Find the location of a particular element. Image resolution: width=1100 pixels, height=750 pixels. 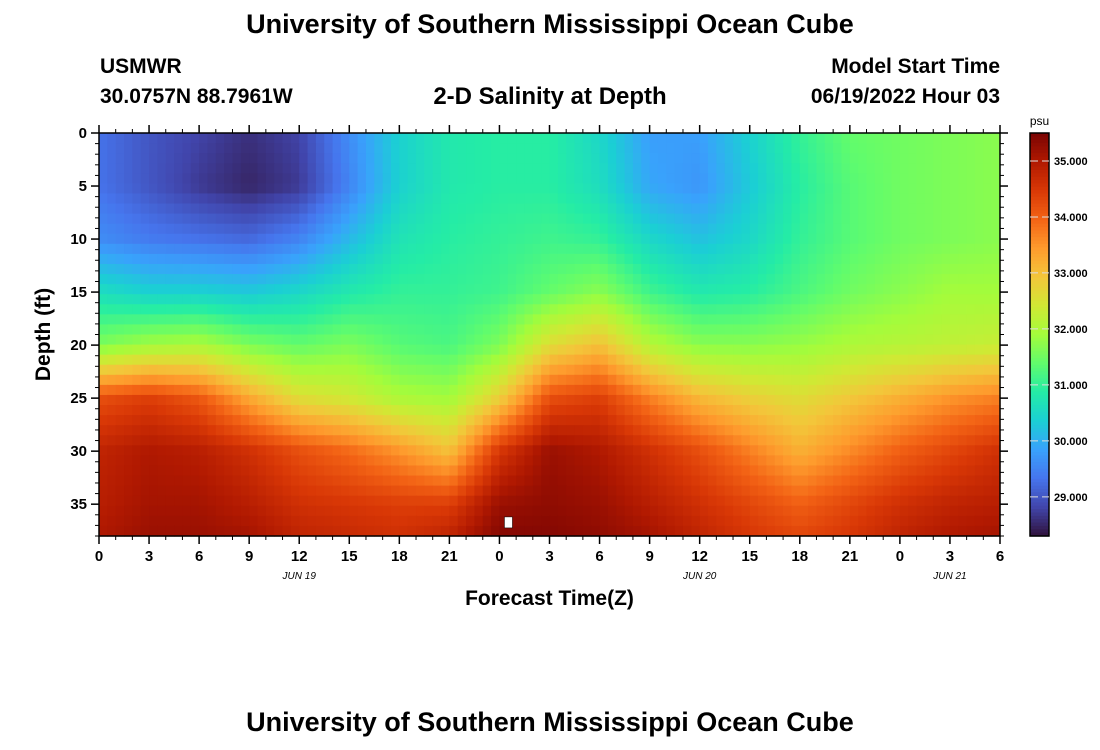

x-date-label: JUN 21 is located at coordinates (949, 576).